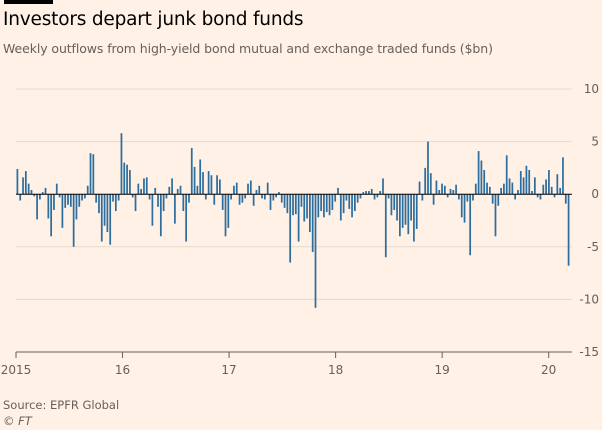 The image size is (602, 430). I want to click on y-tick-label: -10, so click(589, 299).